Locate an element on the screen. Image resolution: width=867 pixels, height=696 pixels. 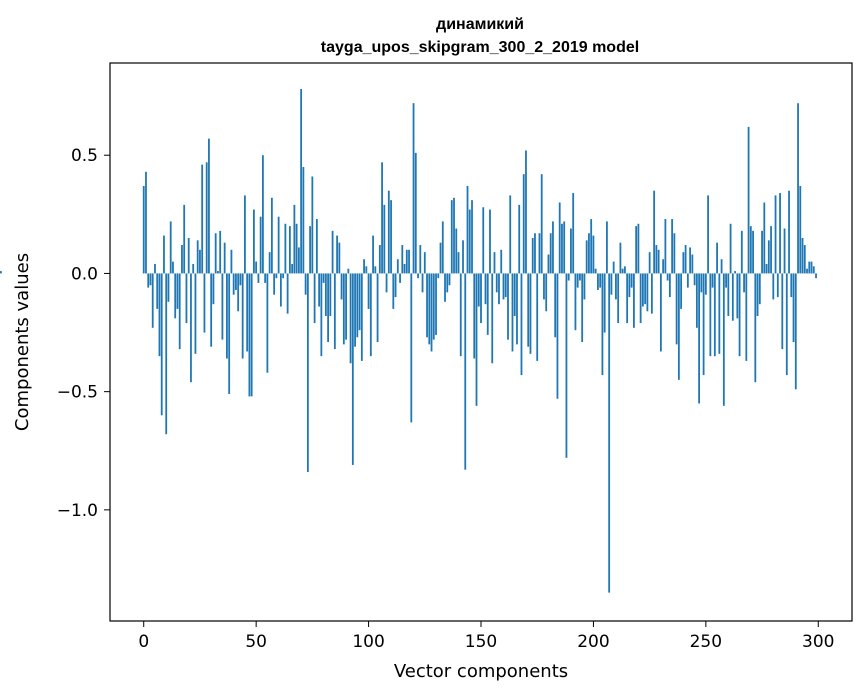
y-axis-label: Components values is located at coordinates (22, 342).